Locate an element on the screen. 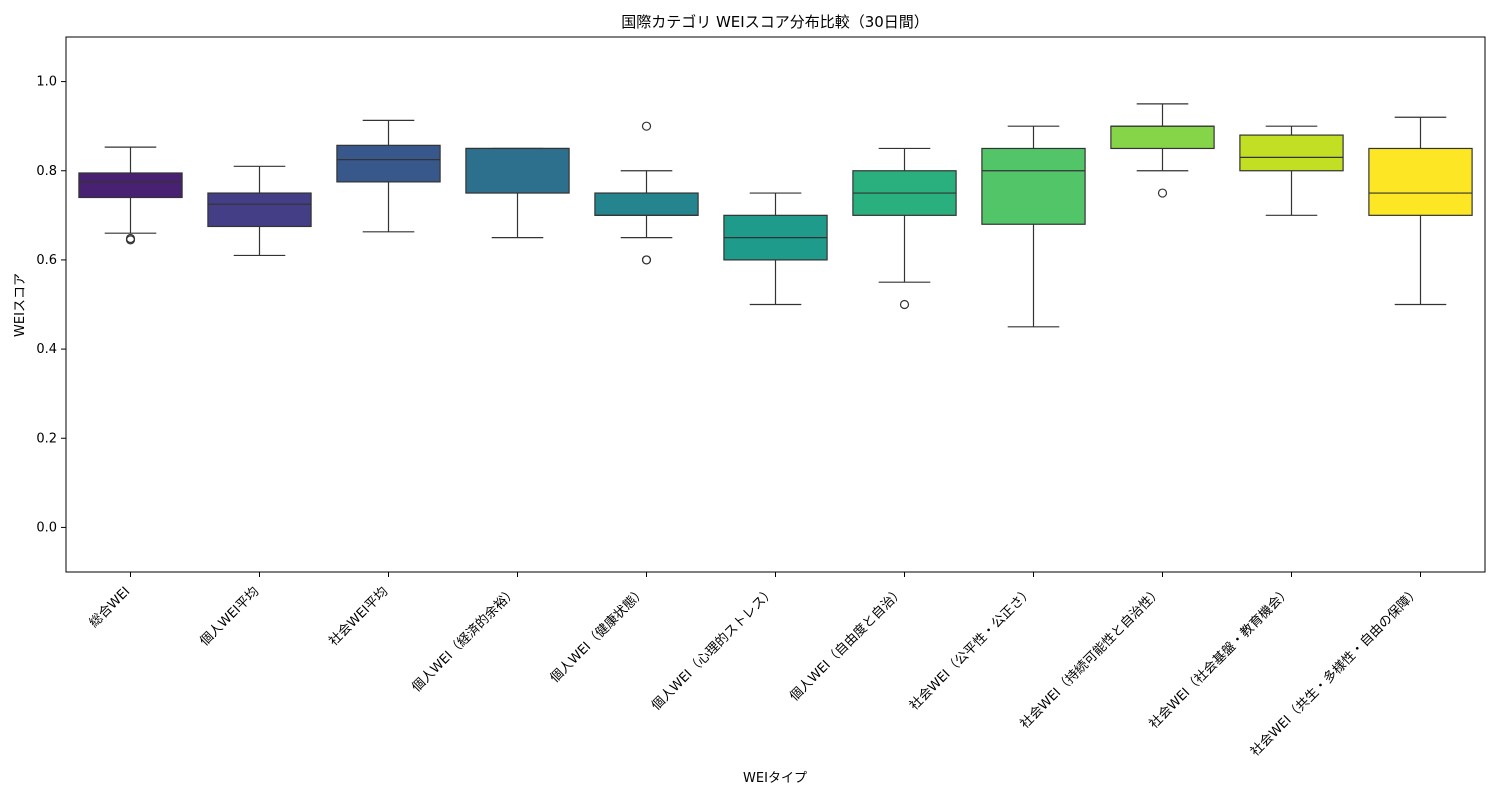 This screenshot has width=1500, height=800. y-axis-title: WEIスコア is located at coordinates (20, 305).